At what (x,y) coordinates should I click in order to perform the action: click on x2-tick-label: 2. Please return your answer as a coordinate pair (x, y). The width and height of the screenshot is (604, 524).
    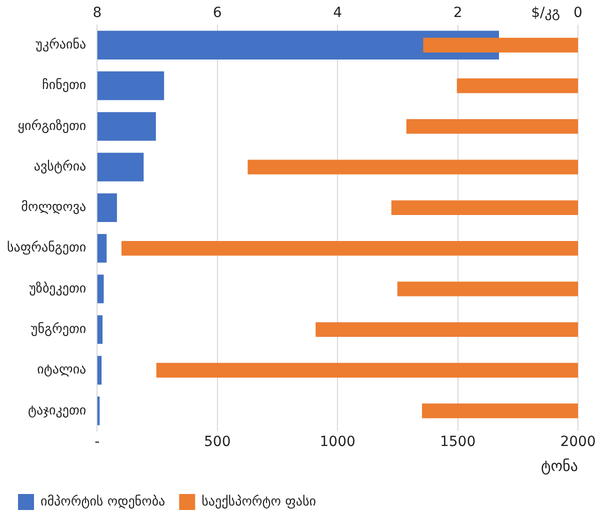
    Looking at the image, I should click on (457, 13).